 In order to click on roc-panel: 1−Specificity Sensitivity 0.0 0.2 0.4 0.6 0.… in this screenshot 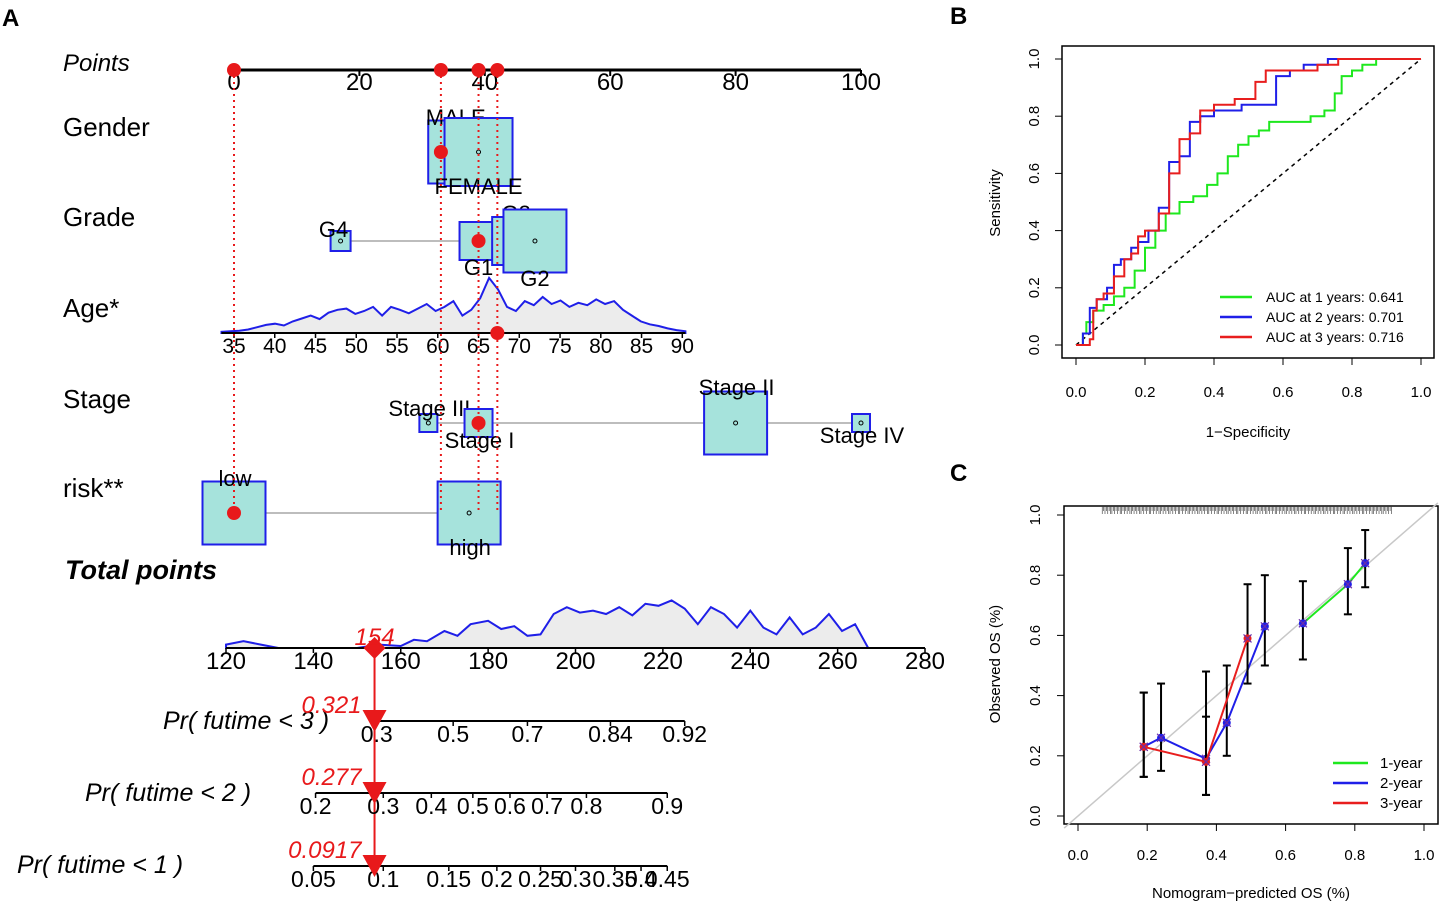, I will do `click(1211, 243)`.